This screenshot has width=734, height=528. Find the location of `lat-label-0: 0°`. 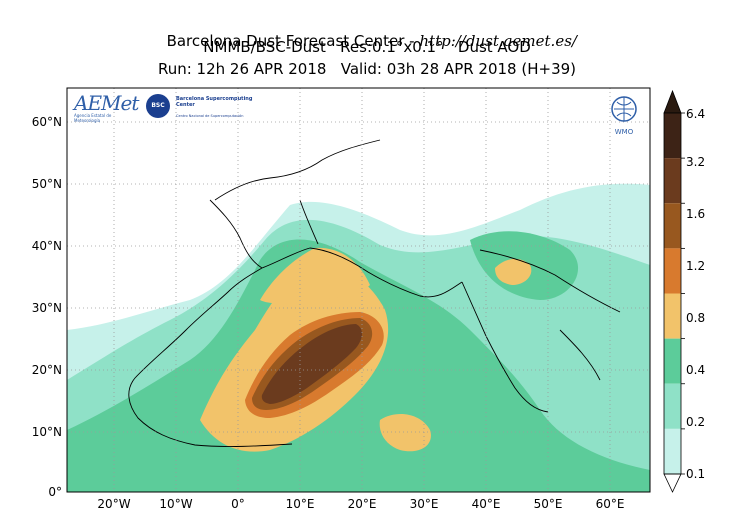

lat-label-0: 0° is located at coordinates (55, 492).